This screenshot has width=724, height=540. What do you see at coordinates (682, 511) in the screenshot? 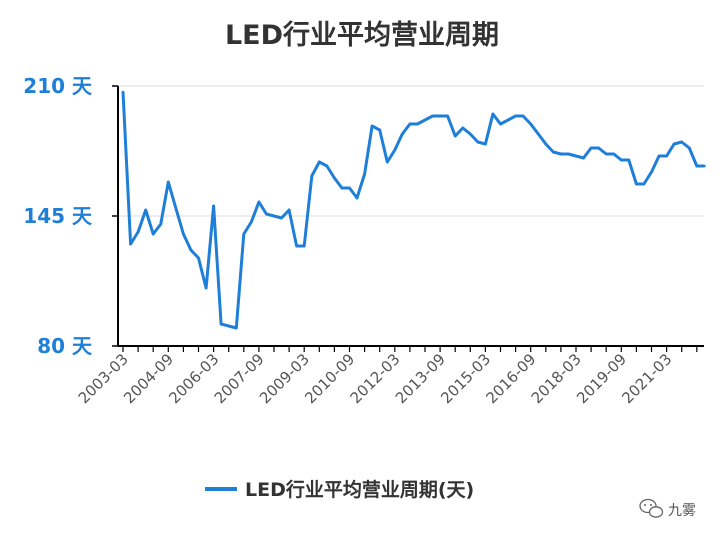
I see `watermark-text: 九雾` at bounding box center [682, 511].